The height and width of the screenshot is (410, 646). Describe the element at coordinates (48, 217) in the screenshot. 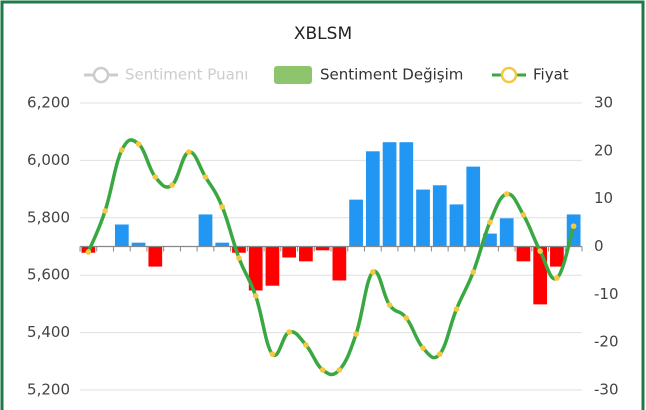

I see `y-tick-label: 5,800` at that location.